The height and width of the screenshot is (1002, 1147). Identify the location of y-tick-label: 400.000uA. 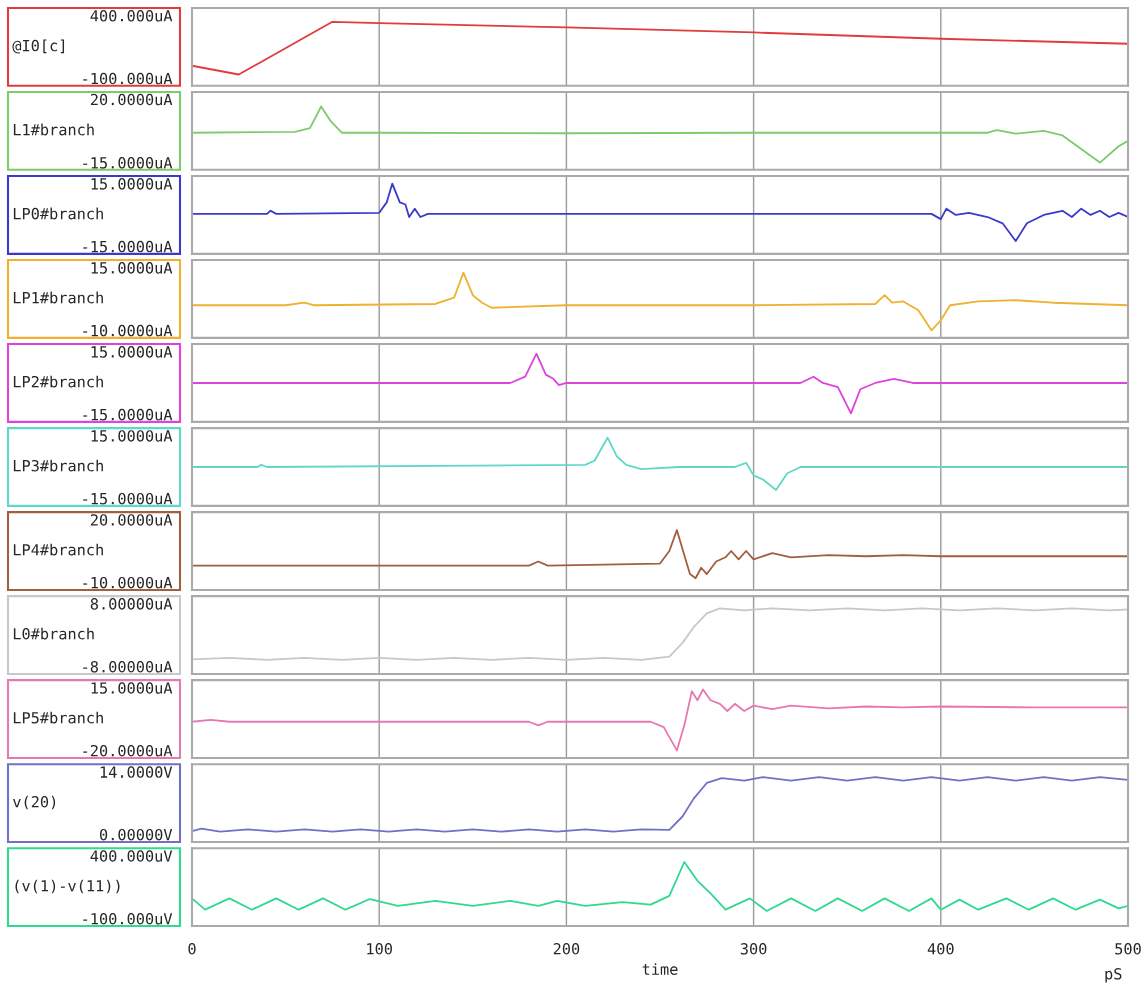
(131, 16).